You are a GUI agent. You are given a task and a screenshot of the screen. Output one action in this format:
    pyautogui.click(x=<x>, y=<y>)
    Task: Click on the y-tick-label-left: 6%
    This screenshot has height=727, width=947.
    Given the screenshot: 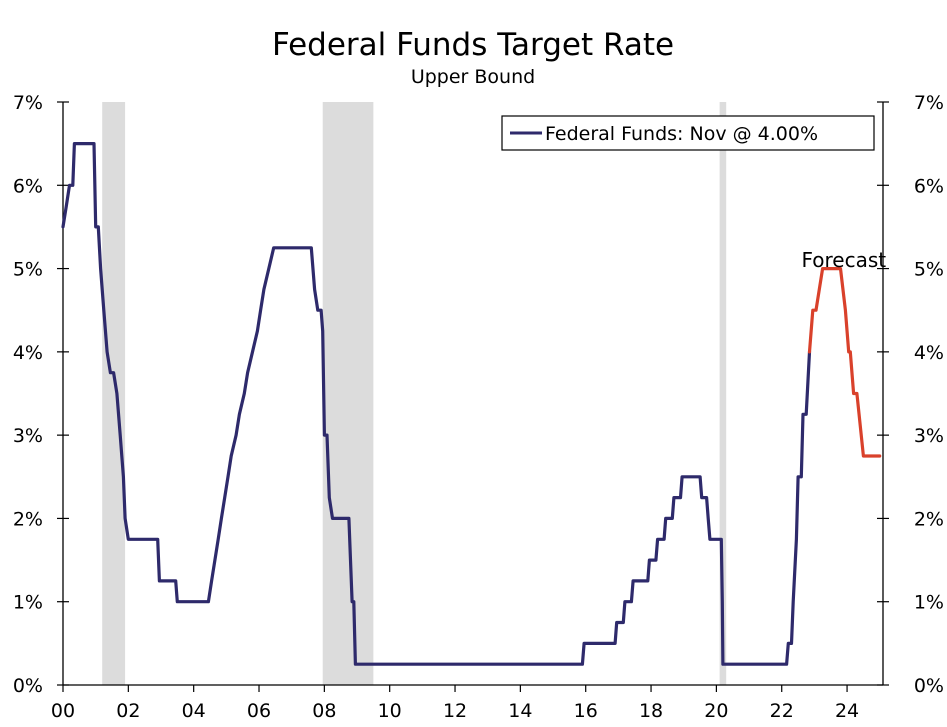 What is the action you would take?
    pyautogui.click(x=28, y=186)
    